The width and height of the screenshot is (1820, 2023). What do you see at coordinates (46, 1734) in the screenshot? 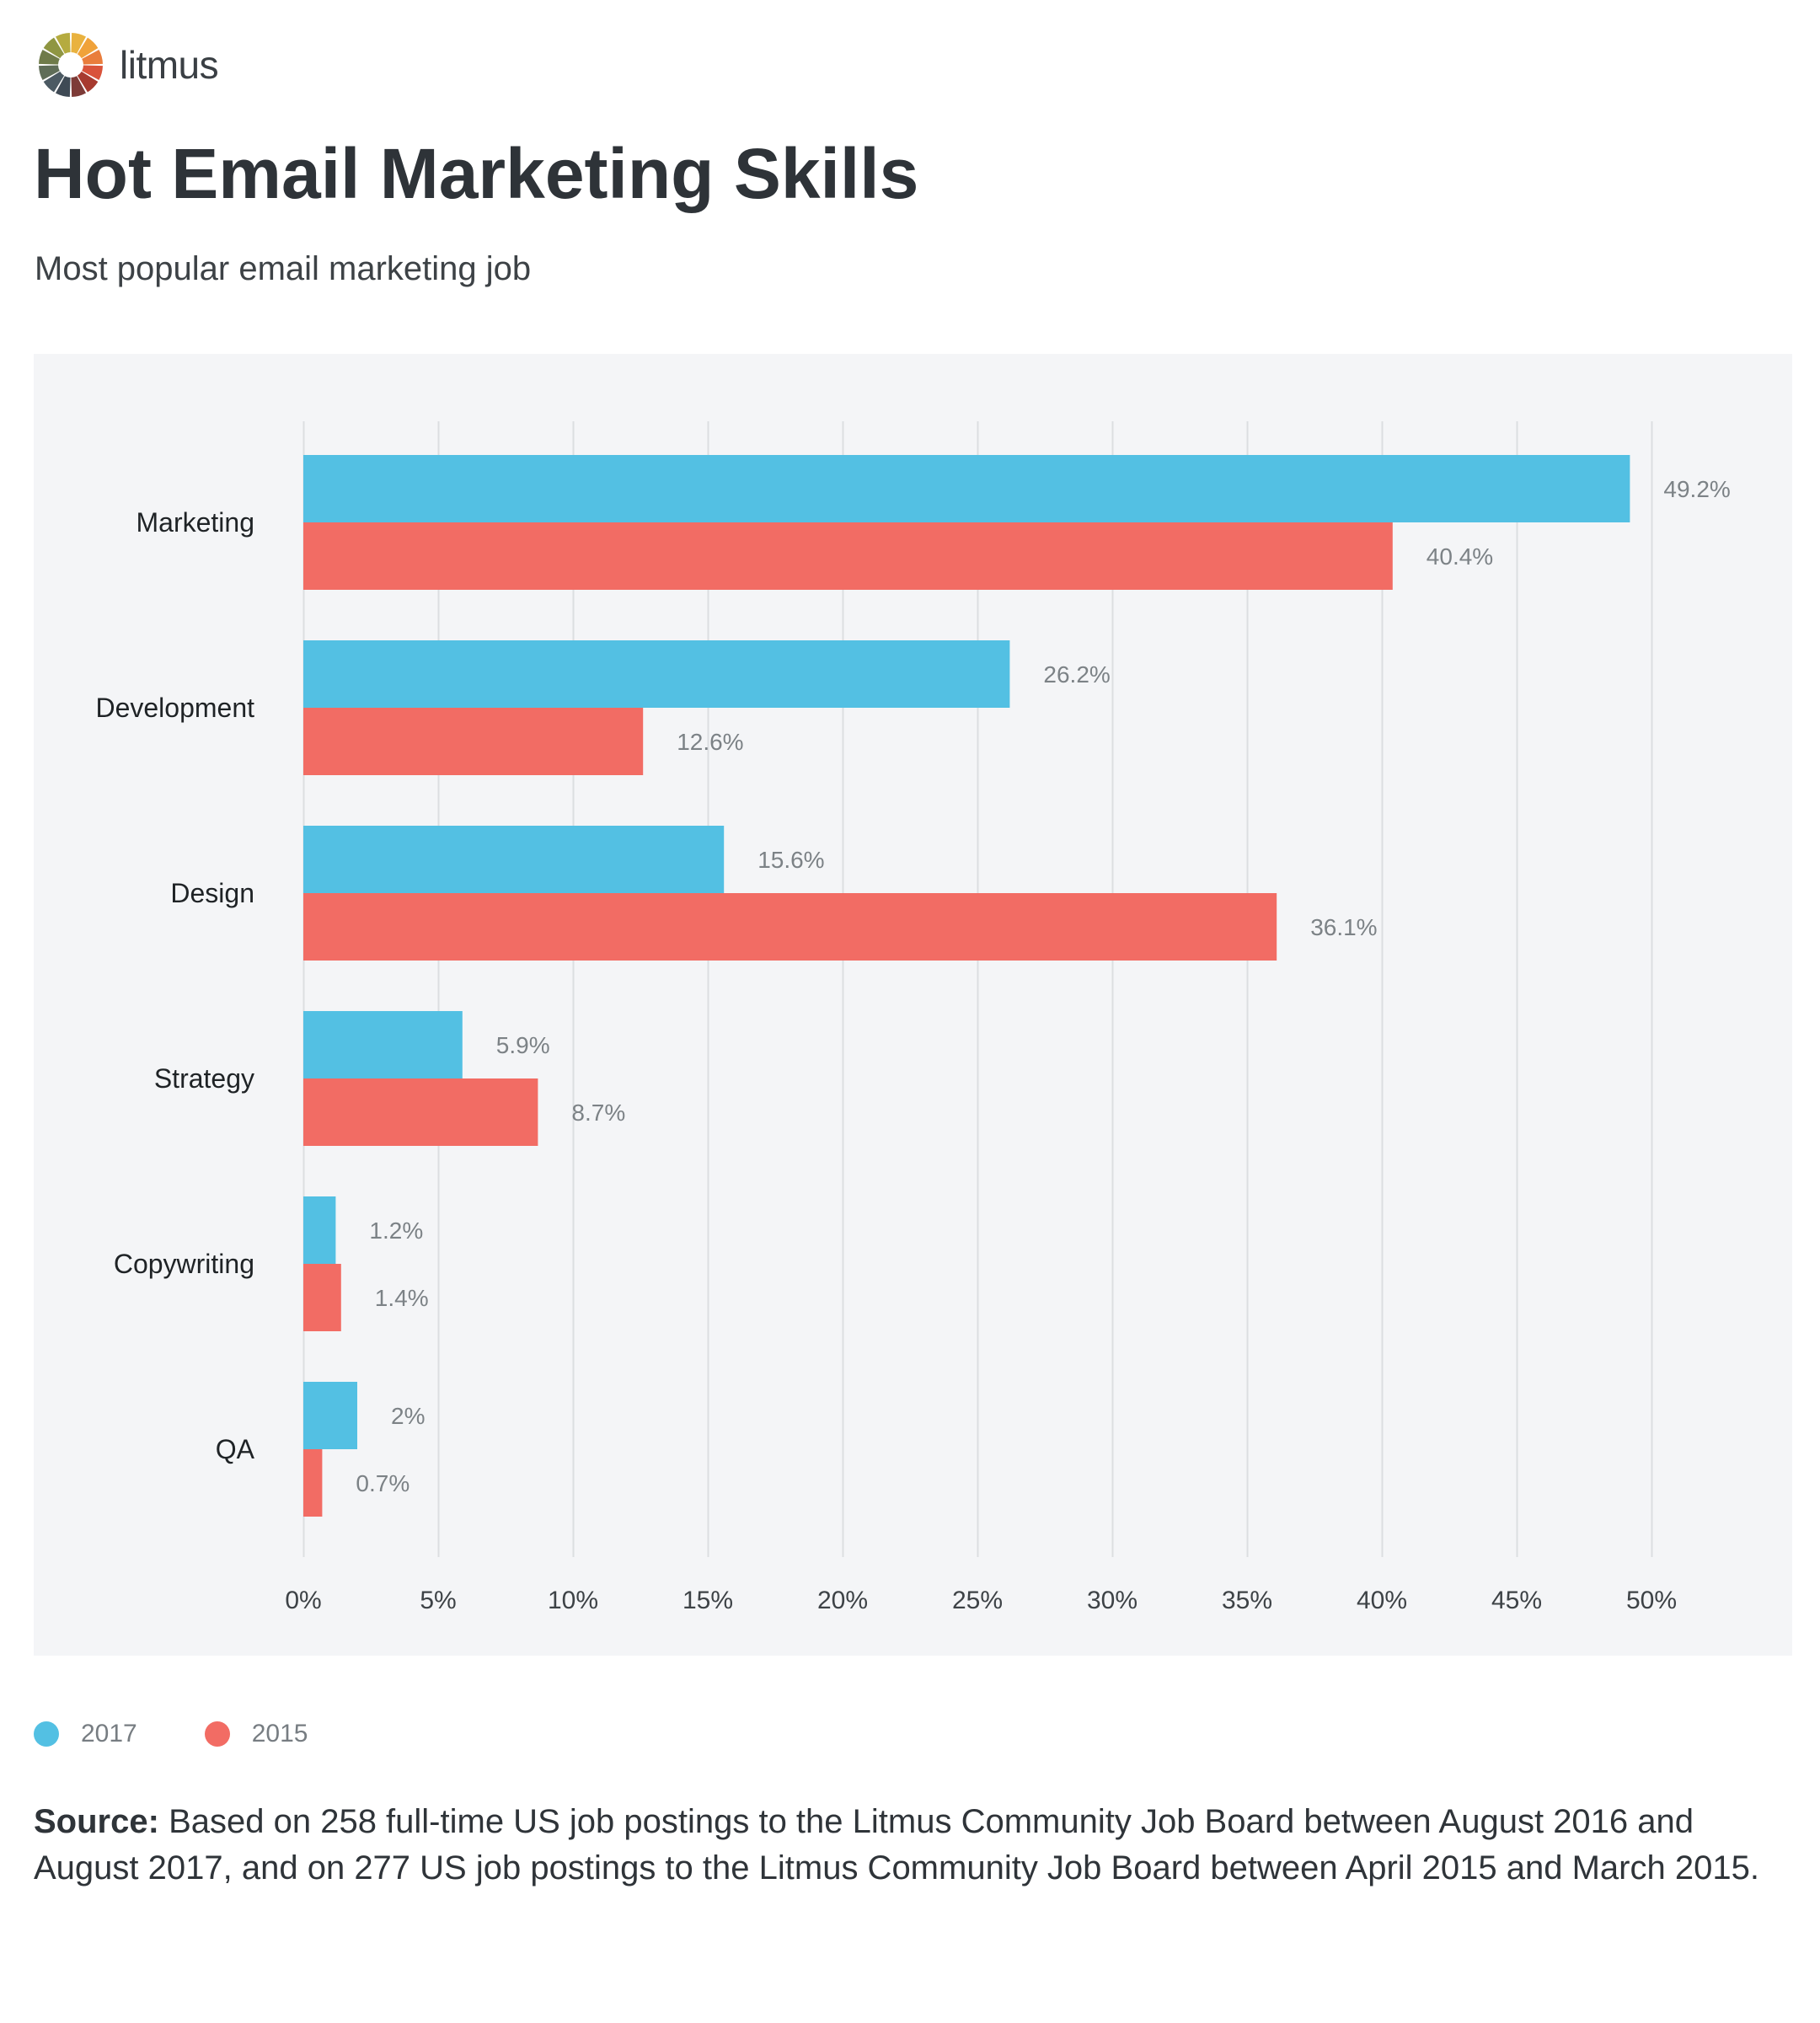
I see `legend-swatch-2017` at bounding box center [46, 1734].